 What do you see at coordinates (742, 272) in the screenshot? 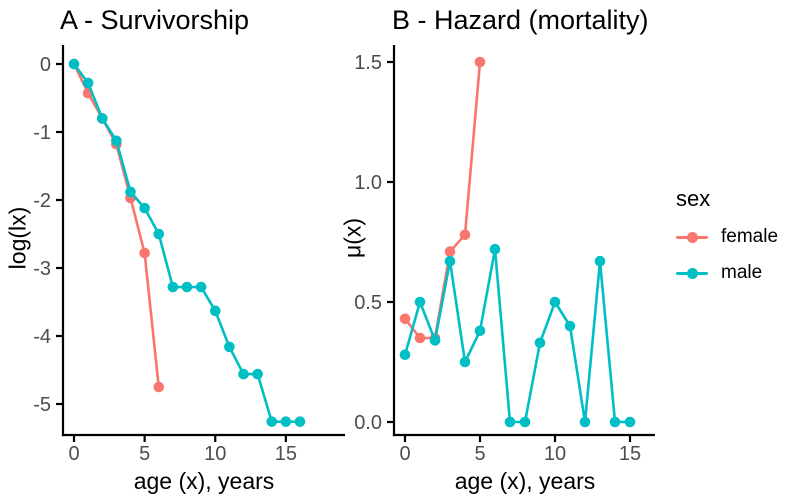
I see `legend-item-label: male` at bounding box center [742, 272].